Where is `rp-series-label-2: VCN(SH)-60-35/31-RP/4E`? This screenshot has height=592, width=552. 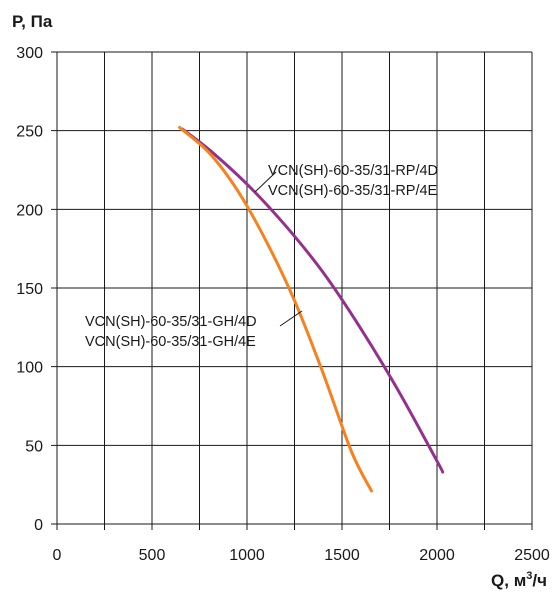 rp-series-label-2: VCN(SH)-60-35/31-RP/4E is located at coordinates (353, 191).